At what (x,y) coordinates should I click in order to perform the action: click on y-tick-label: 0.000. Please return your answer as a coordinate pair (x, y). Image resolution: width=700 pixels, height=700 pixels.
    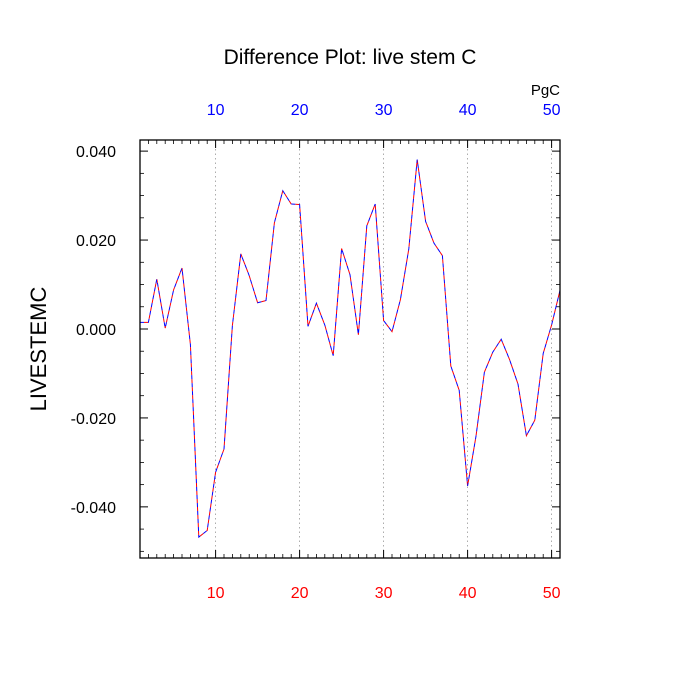
    Looking at the image, I should click on (96, 330).